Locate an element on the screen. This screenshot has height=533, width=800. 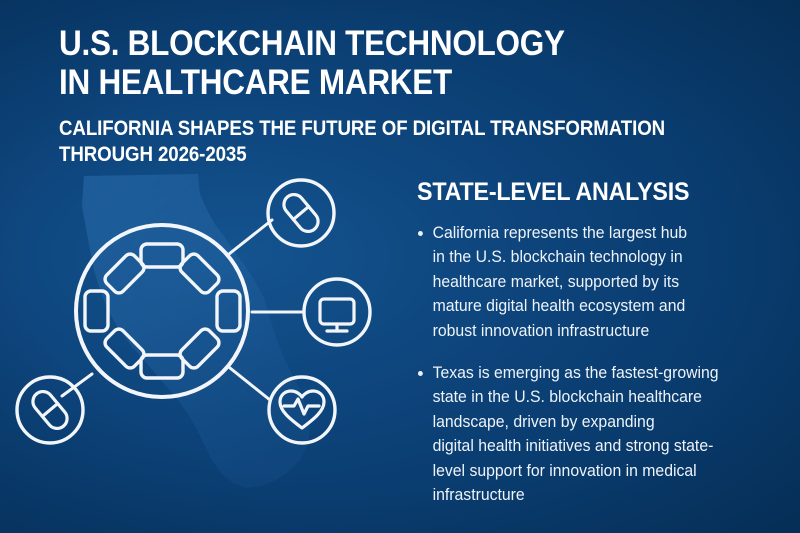
hub-outer-circle is located at coordinates (162, 311).